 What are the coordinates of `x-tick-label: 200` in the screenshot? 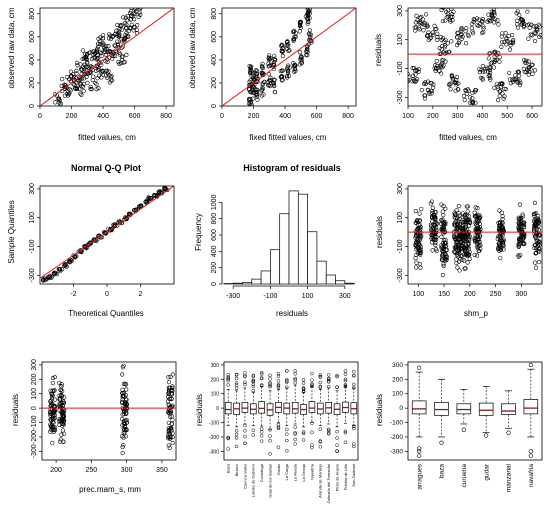 It's located at (433, 116).